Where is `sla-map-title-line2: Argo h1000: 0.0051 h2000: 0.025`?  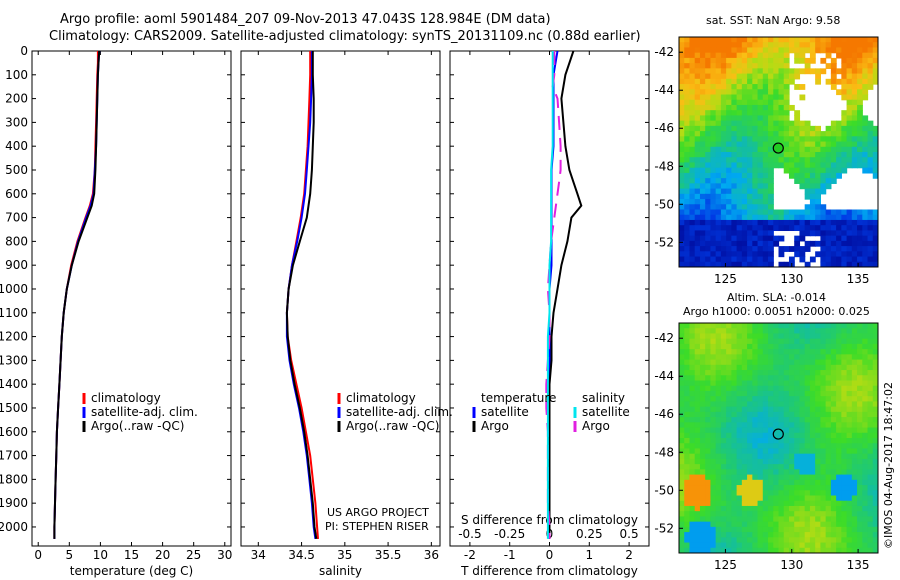
sla-map-title-line2: Argo h1000: 0.0051 h2000: 0.025 is located at coordinates (776, 311).